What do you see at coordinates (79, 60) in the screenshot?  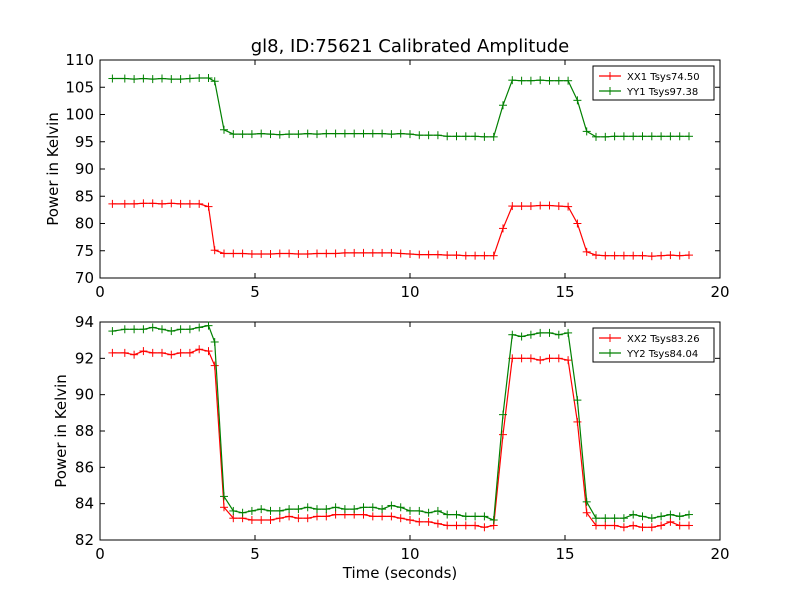 I see `y-tick-label: 110` at bounding box center [79, 60].